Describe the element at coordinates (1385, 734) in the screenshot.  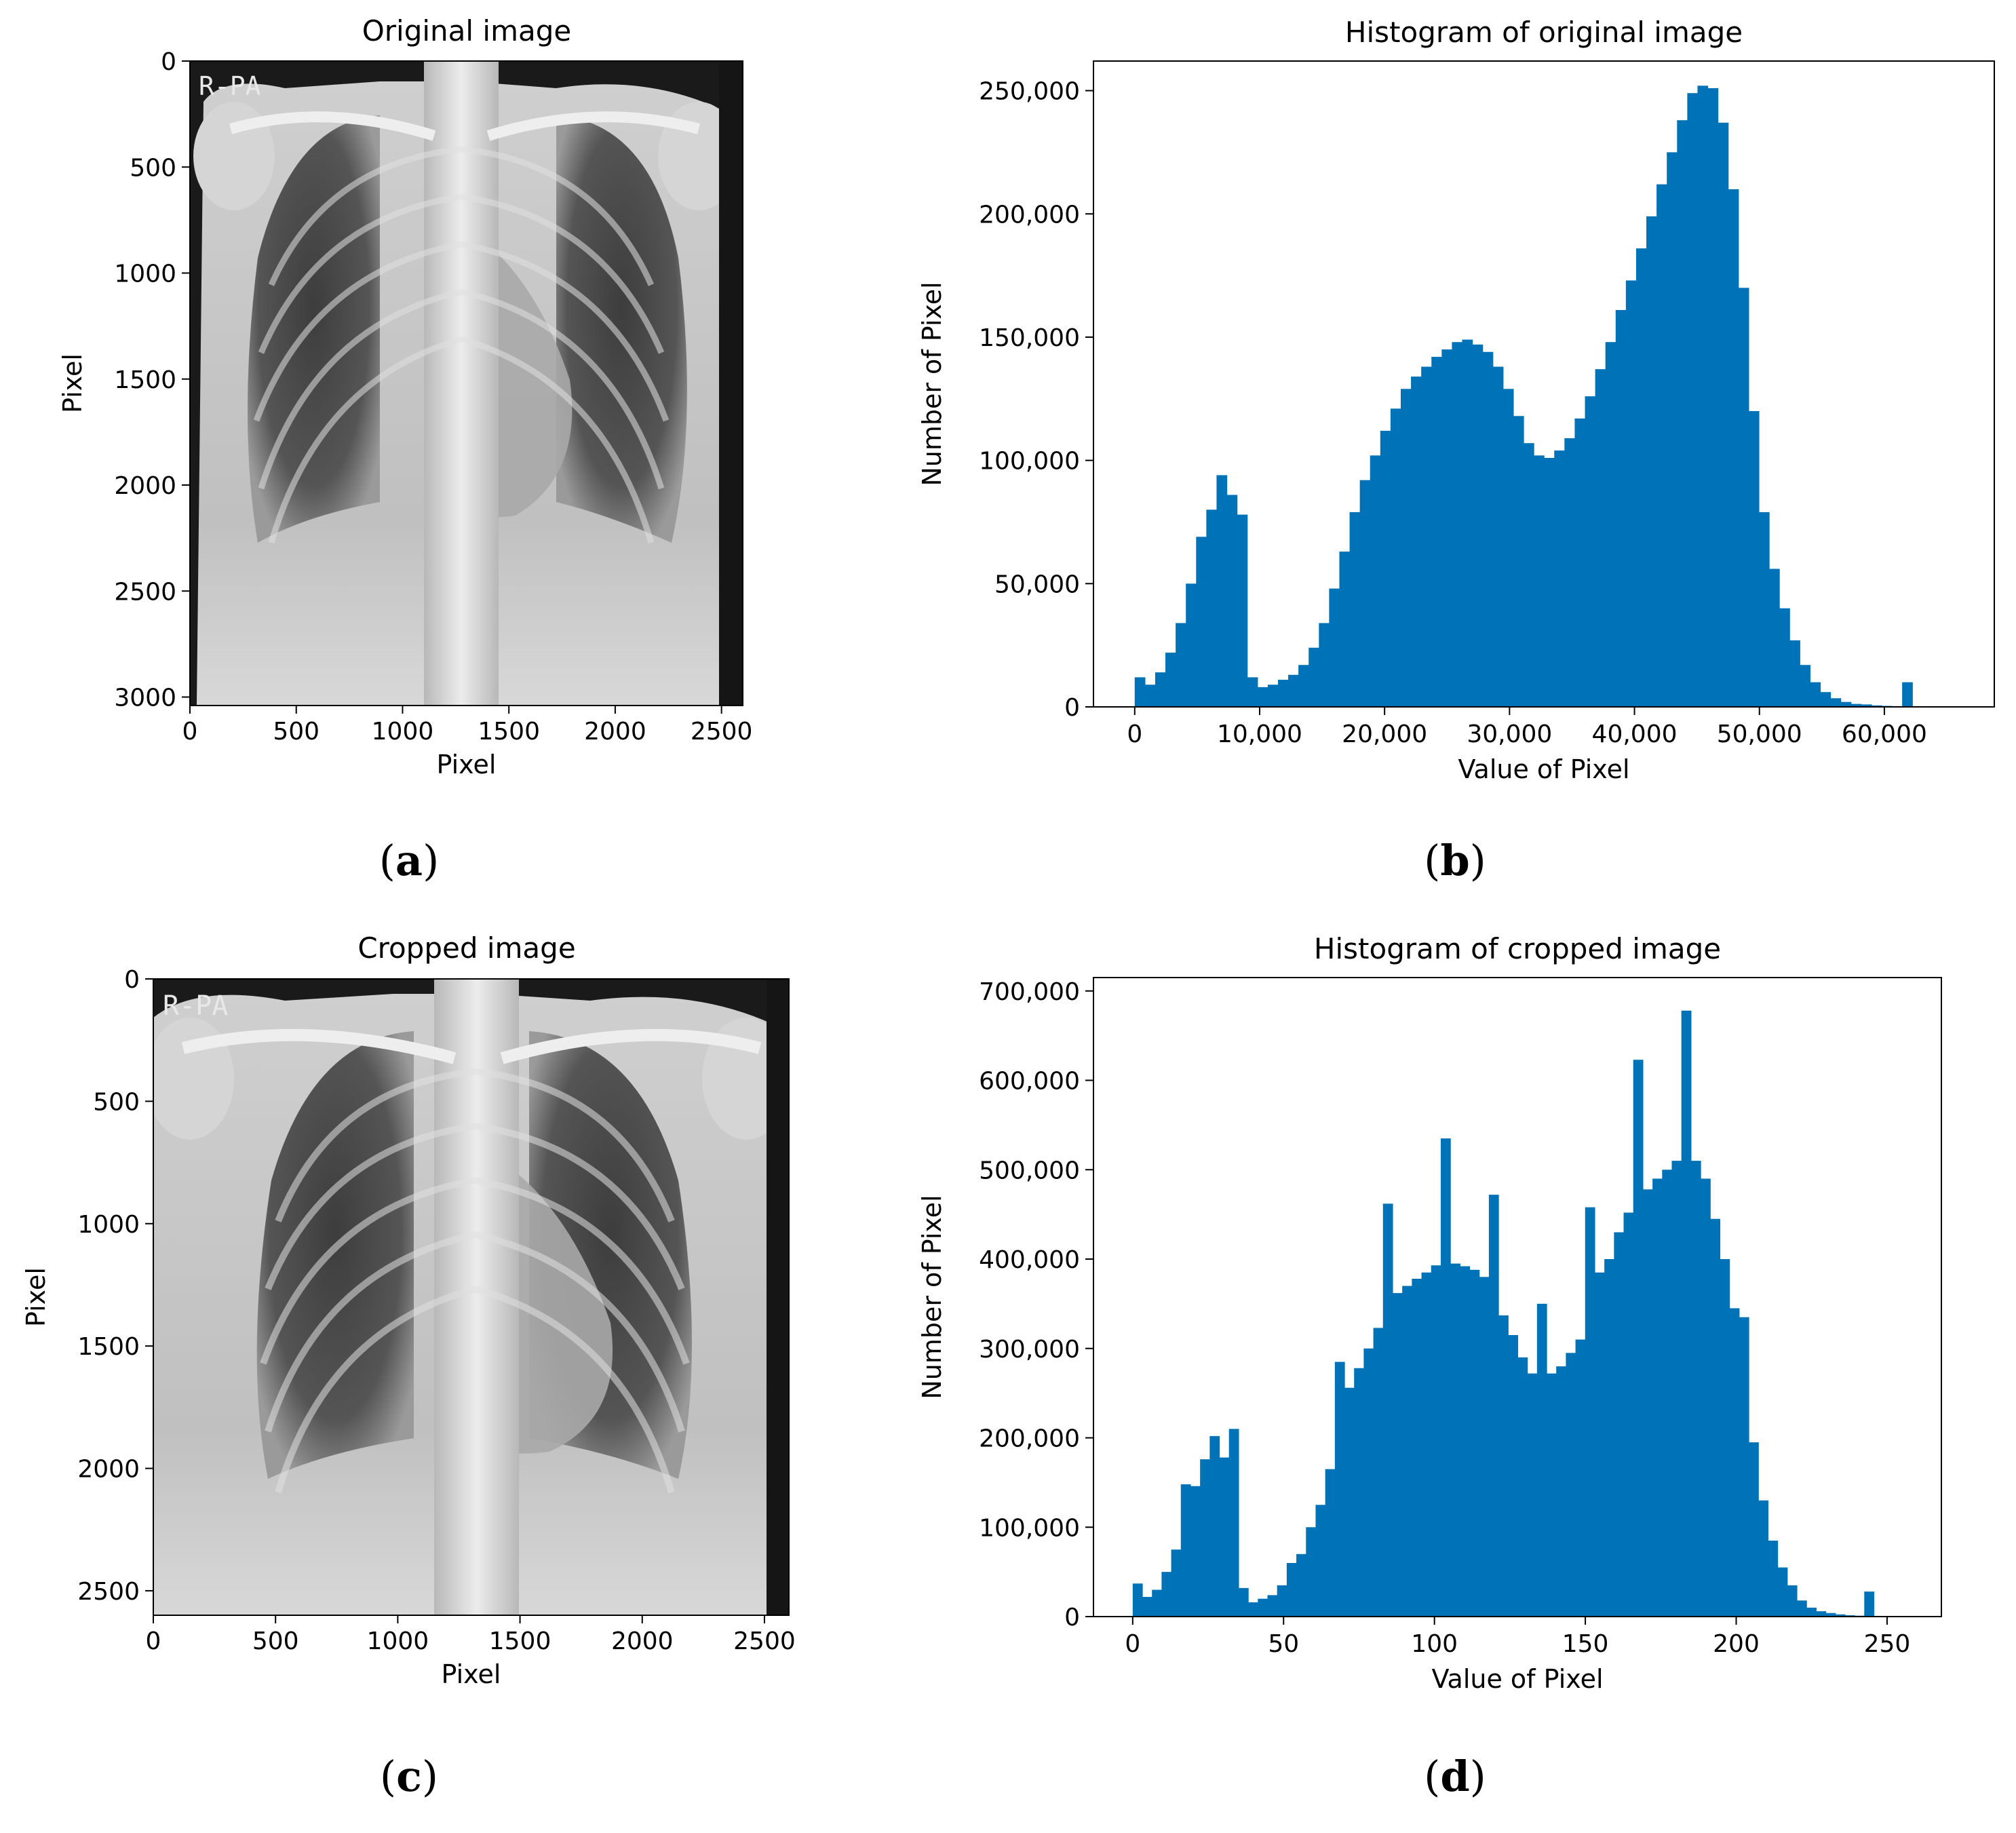
I see `x-tick-label: 20,000` at that location.